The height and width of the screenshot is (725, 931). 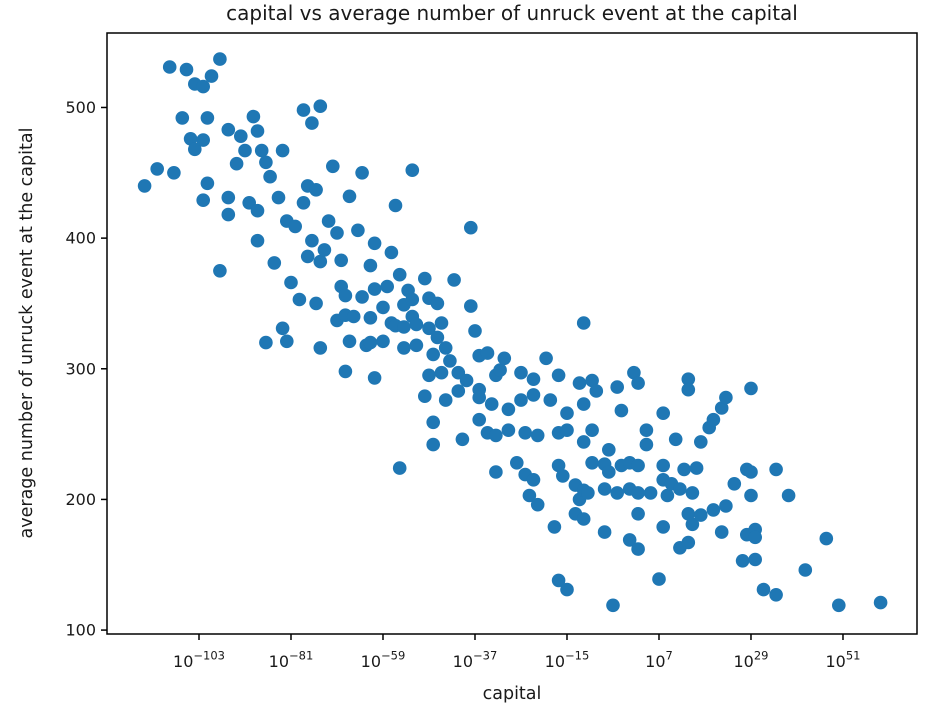 I want to click on y-tick-label: 100, so click(x=80, y=630).